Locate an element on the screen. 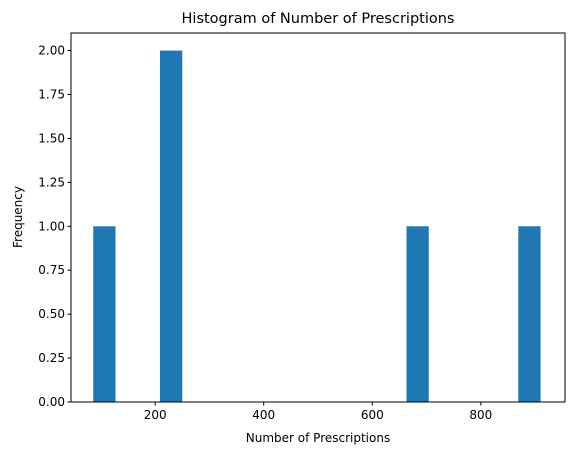 Image resolution: width=576 pixels, height=455 pixels. y-axis-label: Frequency is located at coordinates (18, 217).